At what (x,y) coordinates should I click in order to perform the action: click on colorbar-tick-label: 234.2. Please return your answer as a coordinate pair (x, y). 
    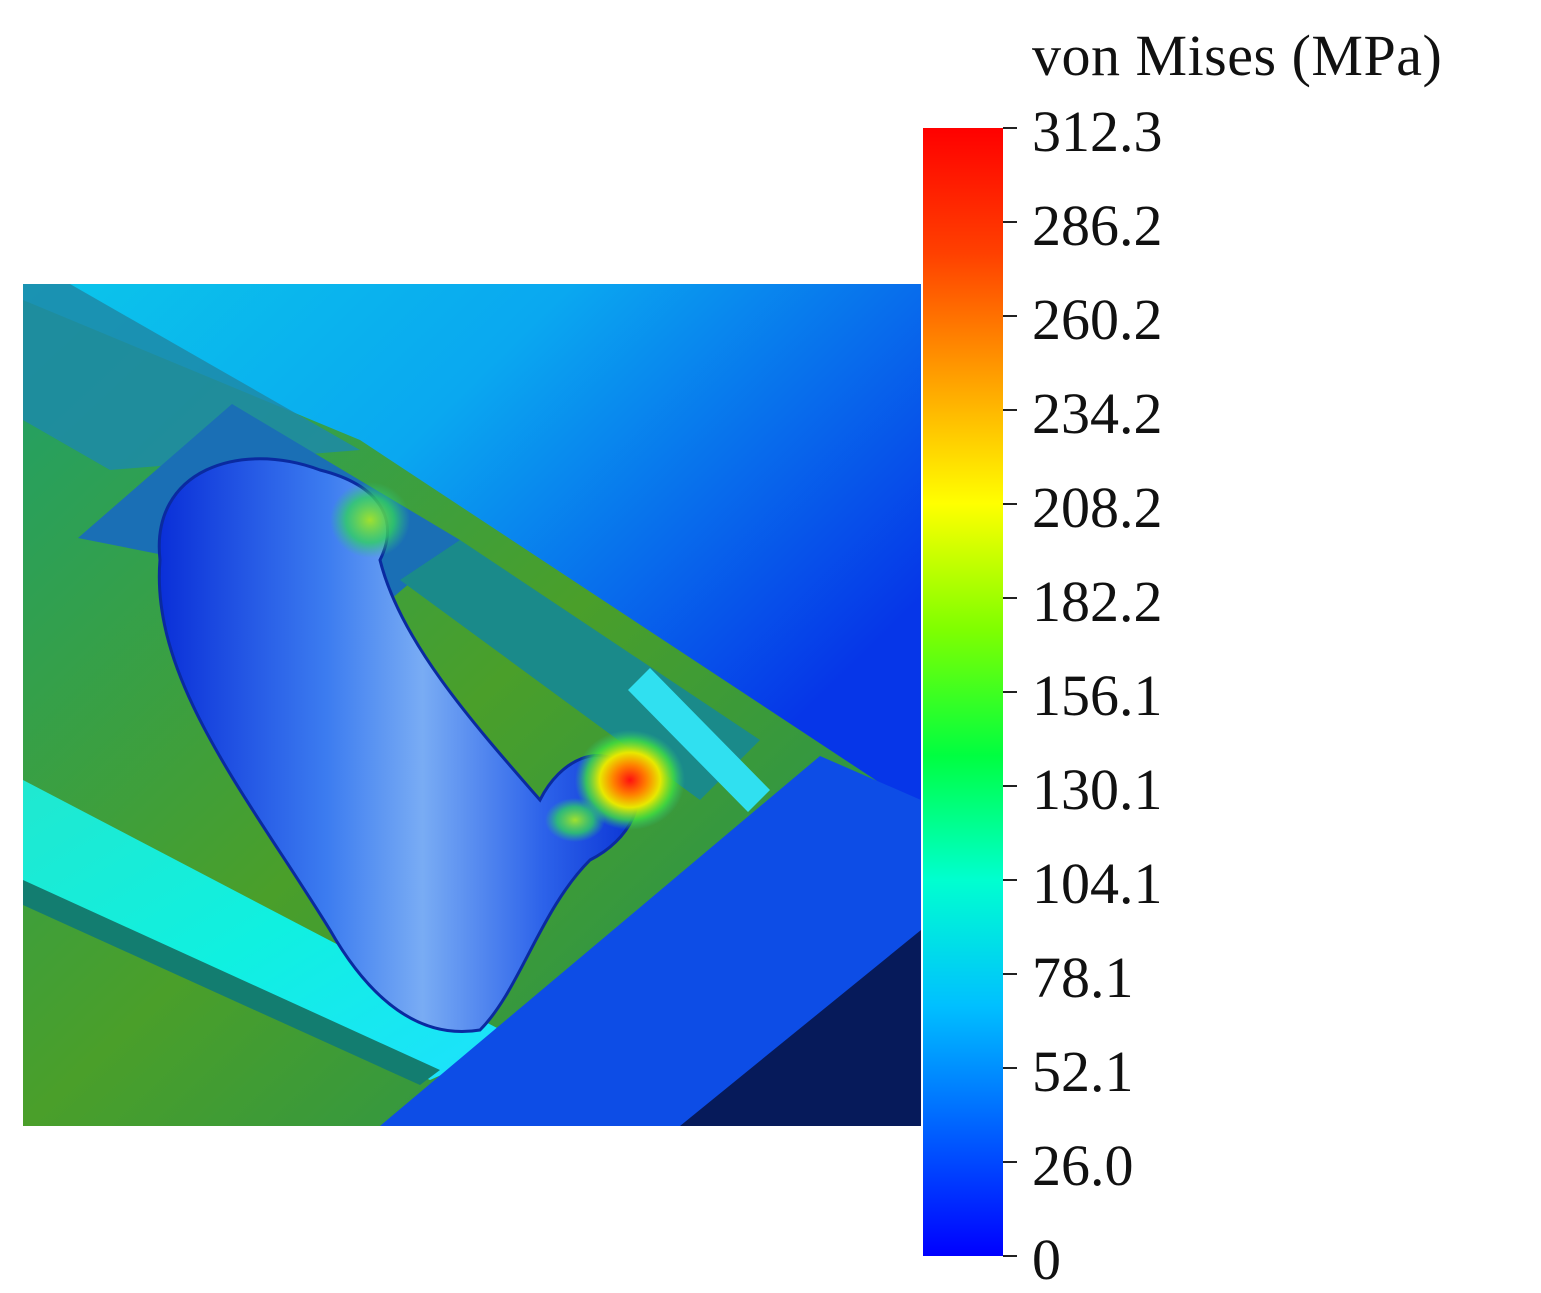
    Looking at the image, I should click on (1097, 413).